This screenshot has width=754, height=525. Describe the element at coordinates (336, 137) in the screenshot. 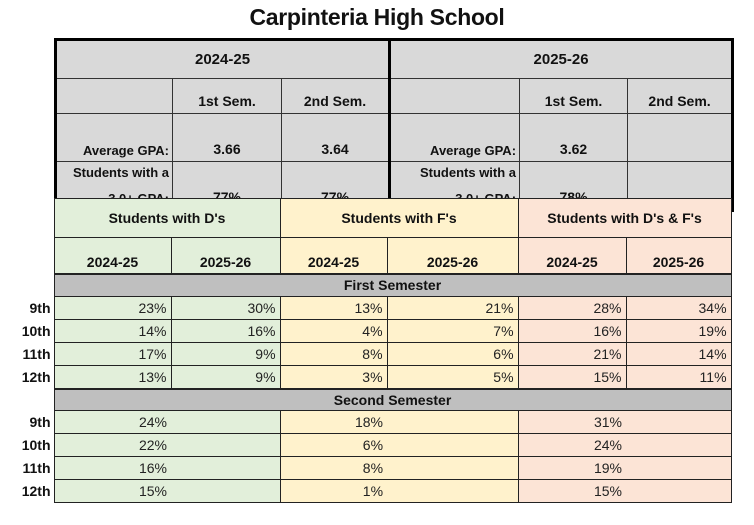

I see `avg-gpa-value: 3.64` at that location.